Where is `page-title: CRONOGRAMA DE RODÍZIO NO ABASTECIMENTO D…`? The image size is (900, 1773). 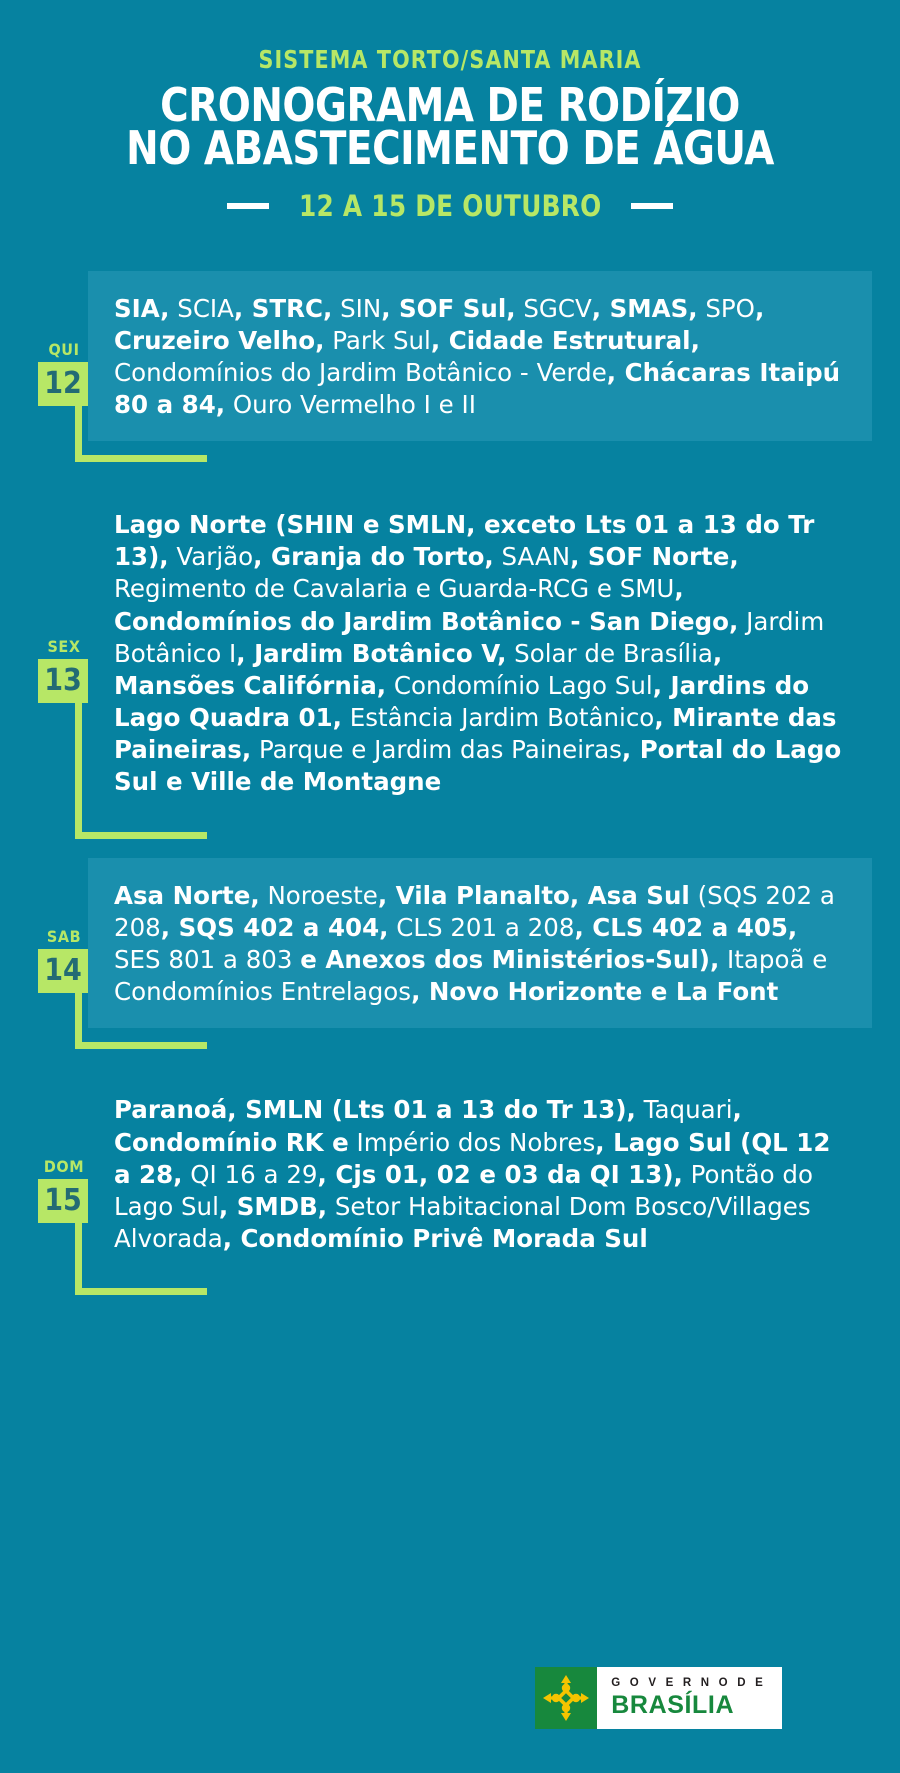
page-title: CRONOGRAMA DE RODÍZIO NO ABASTECIMENTO D… is located at coordinates (450, 129).